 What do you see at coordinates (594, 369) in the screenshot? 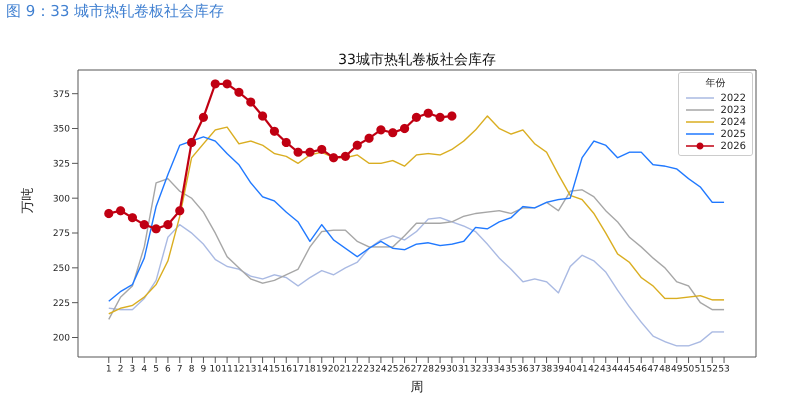
I see `x-tick-label: 42` at bounding box center [594, 369].